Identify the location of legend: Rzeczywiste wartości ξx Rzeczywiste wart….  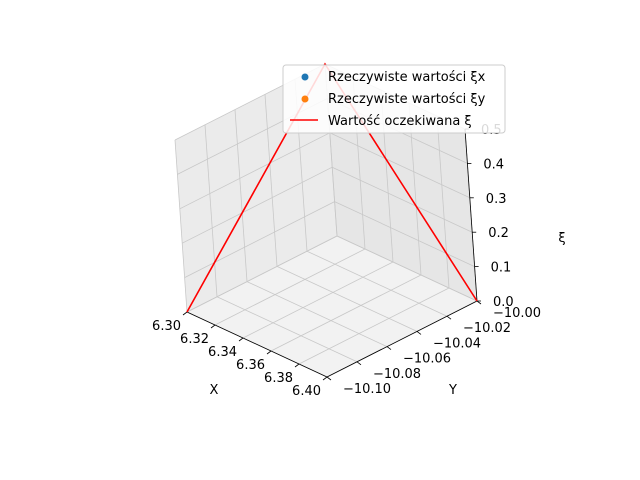
(394, 99).